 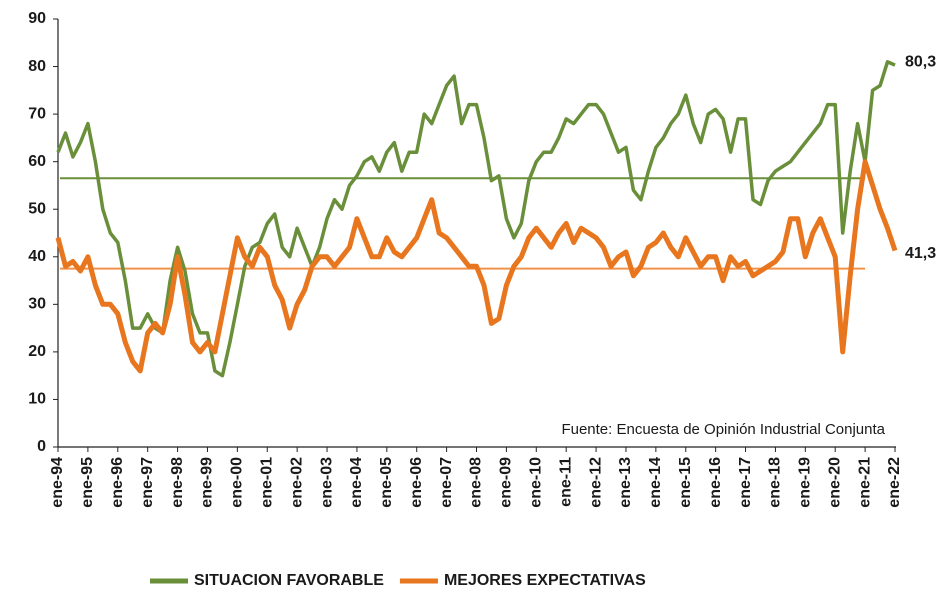 What do you see at coordinates (37, 256) in the screenshot?
I see `y-tick-label: 40` at bounding box center [37, 256].